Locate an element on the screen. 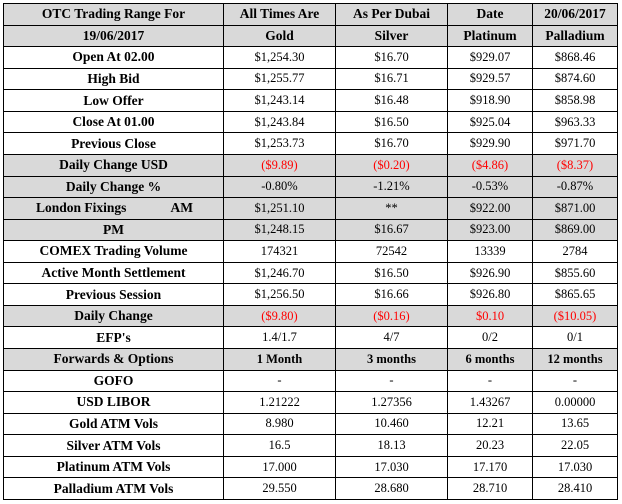 The image size is (622, 504). header-cell: Gold is located at coordinates (279, 36).